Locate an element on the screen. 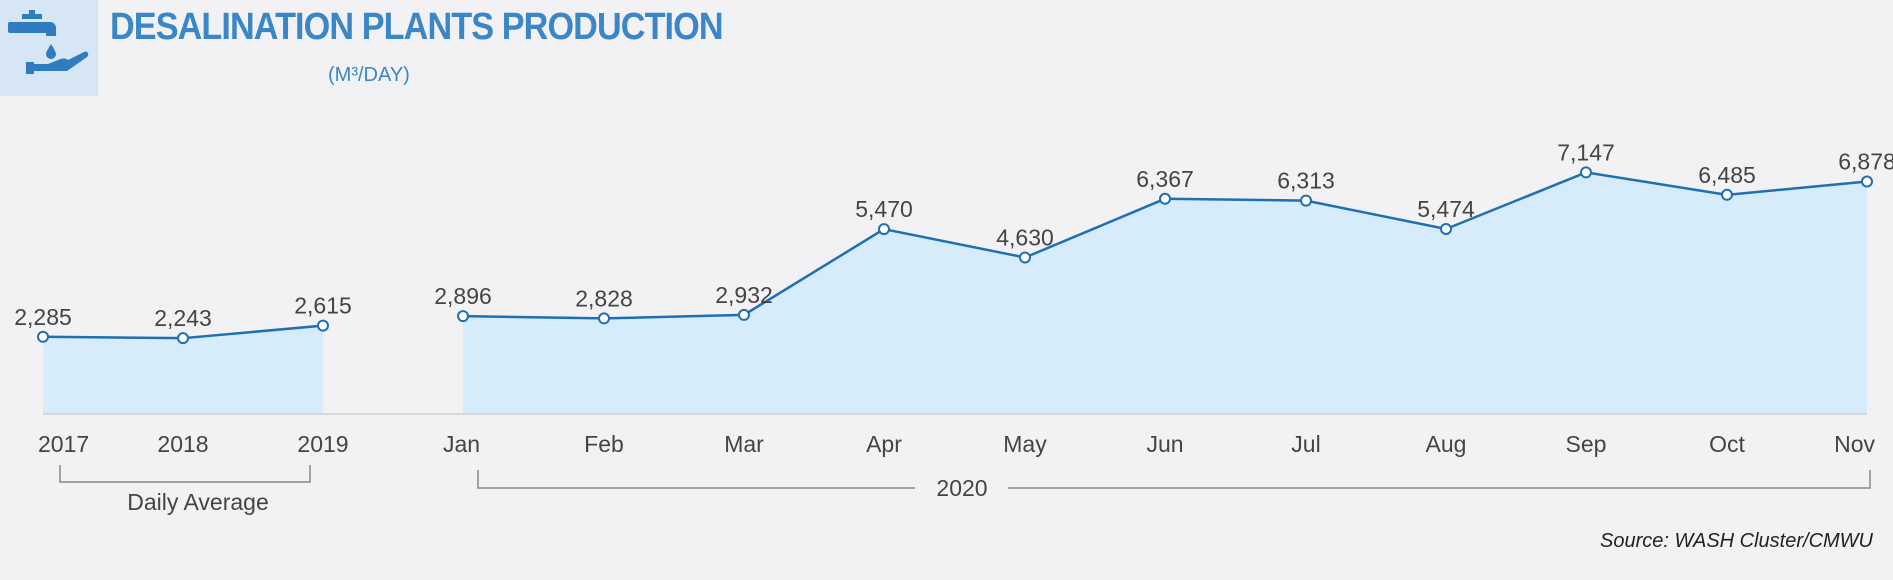 The height and width of the screenshot is (580, 1893). x-tick-label: Jan is located at coordinates (461, 444).